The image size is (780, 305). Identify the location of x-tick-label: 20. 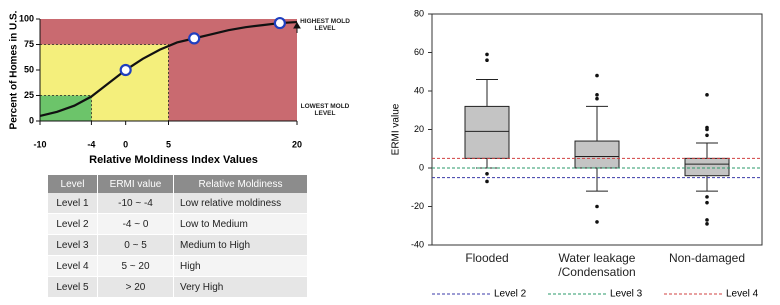
(297, 144).